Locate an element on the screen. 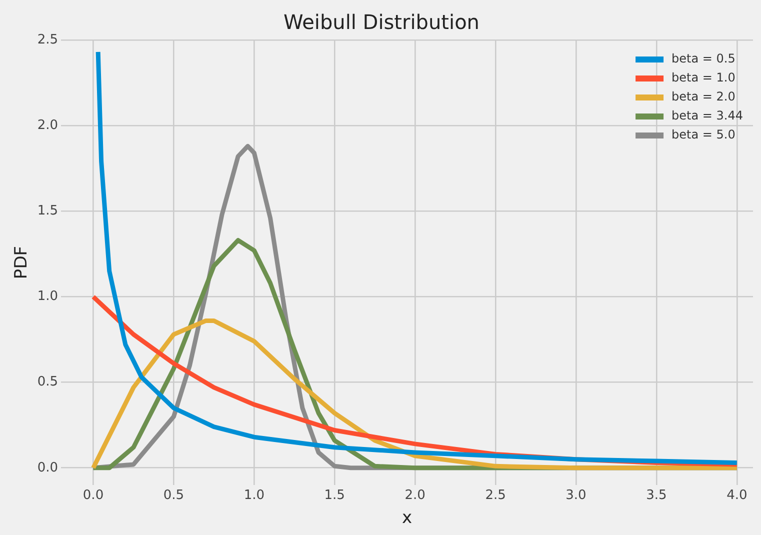 The width and height of the screenshot is (761, 535). y-tick-label: 1.0 is located at coordinates (47, 296).